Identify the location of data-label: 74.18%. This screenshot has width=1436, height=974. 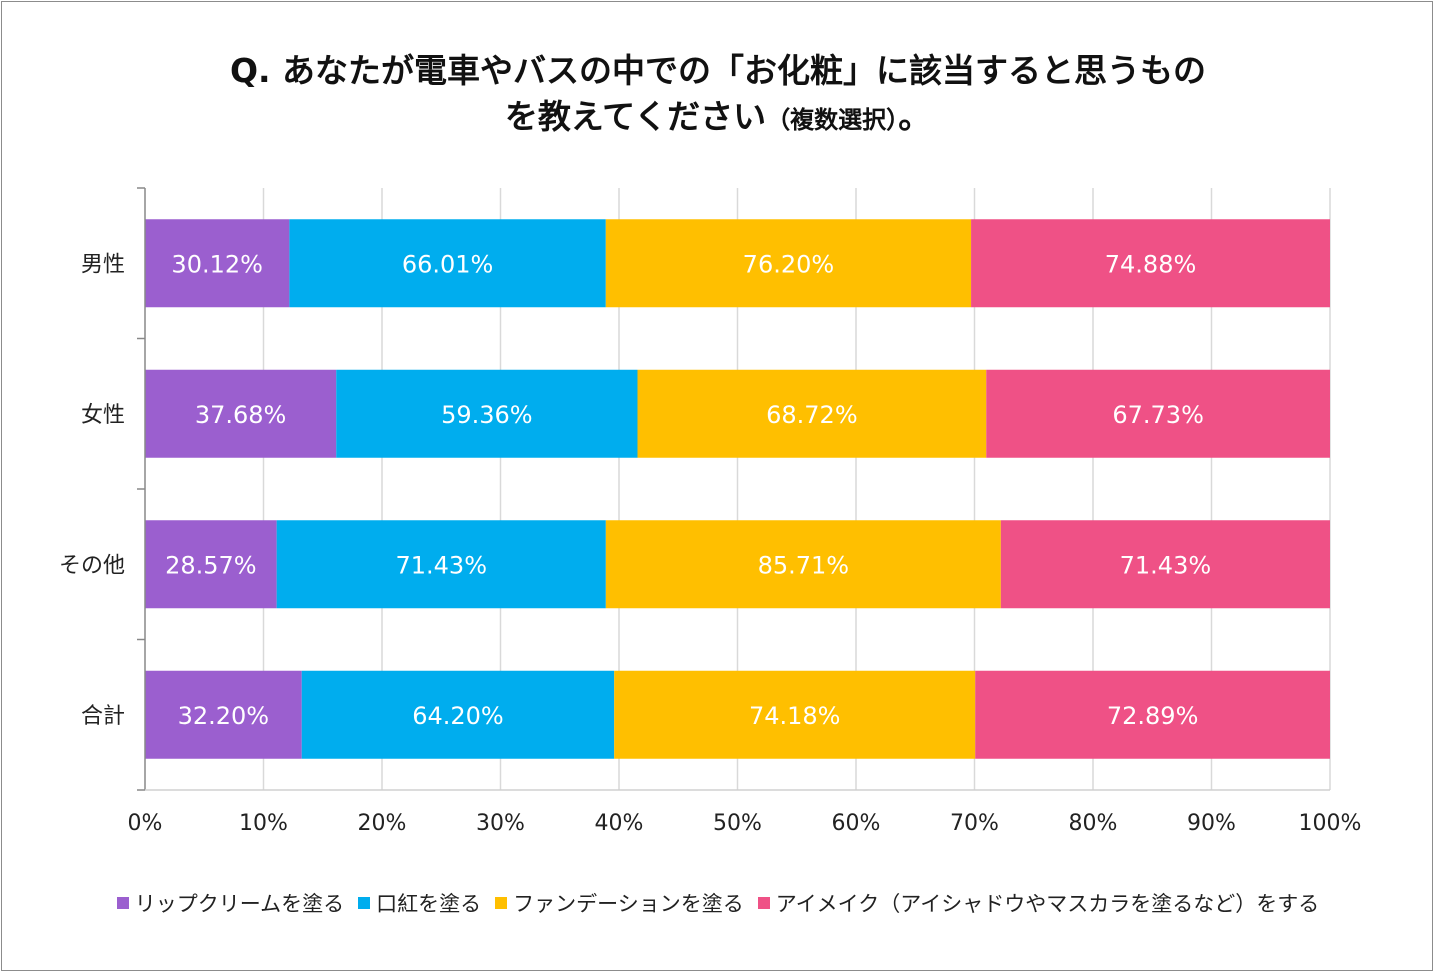
(795, 716).